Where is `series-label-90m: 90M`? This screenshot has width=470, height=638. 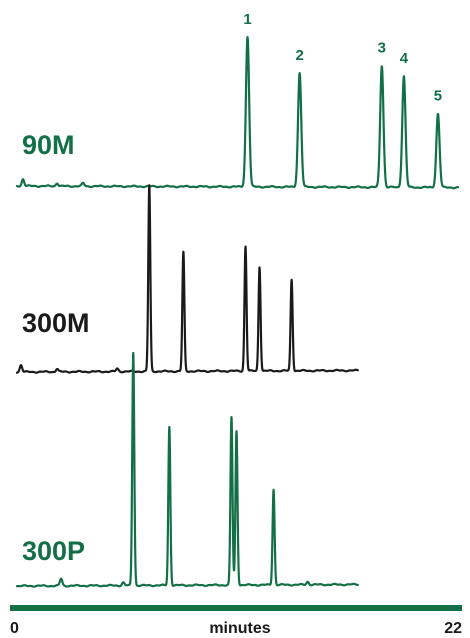
series-label-90m: 90M is located at coordinates (48, 145).